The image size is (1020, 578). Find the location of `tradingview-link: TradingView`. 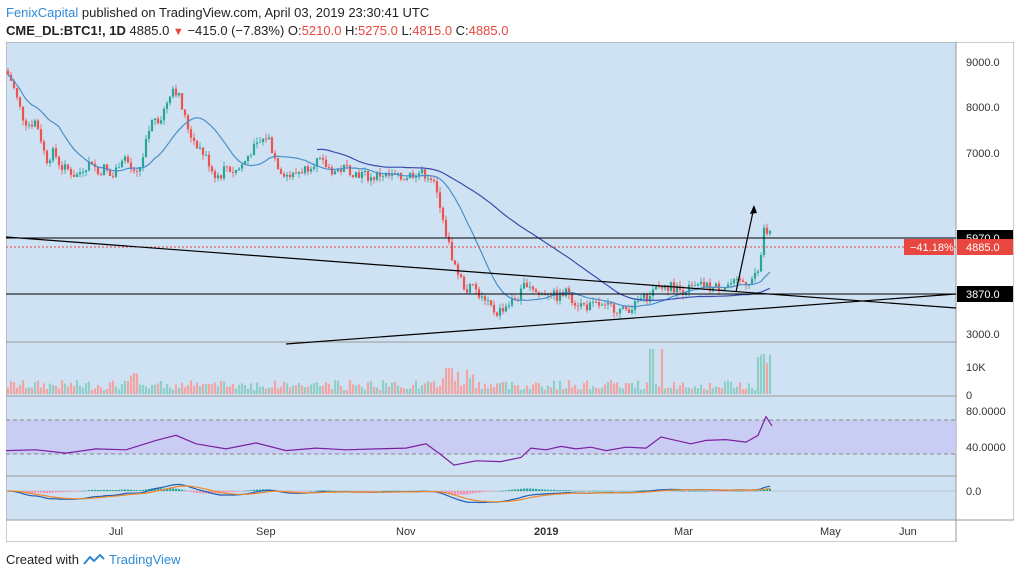

tradingview-link: TradingView is located at coordinates (144, 559).